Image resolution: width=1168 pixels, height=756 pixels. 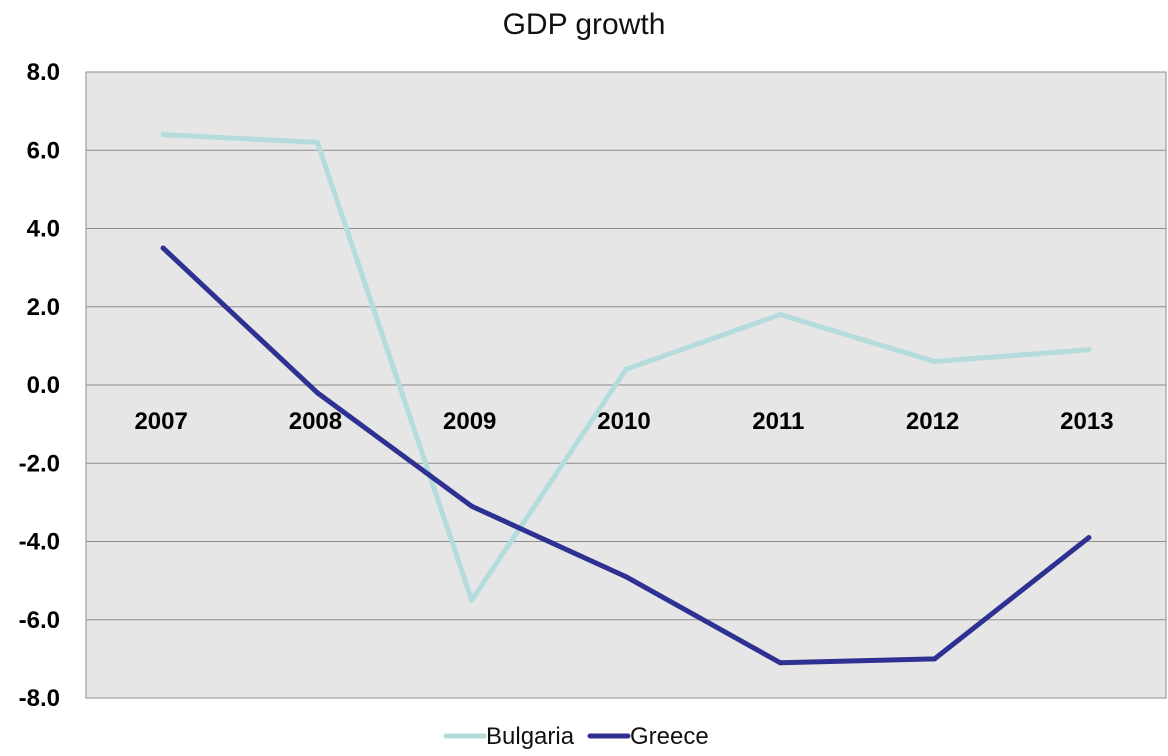 I want to click on x-tick-label: 2007, so click(x=160, y=421).